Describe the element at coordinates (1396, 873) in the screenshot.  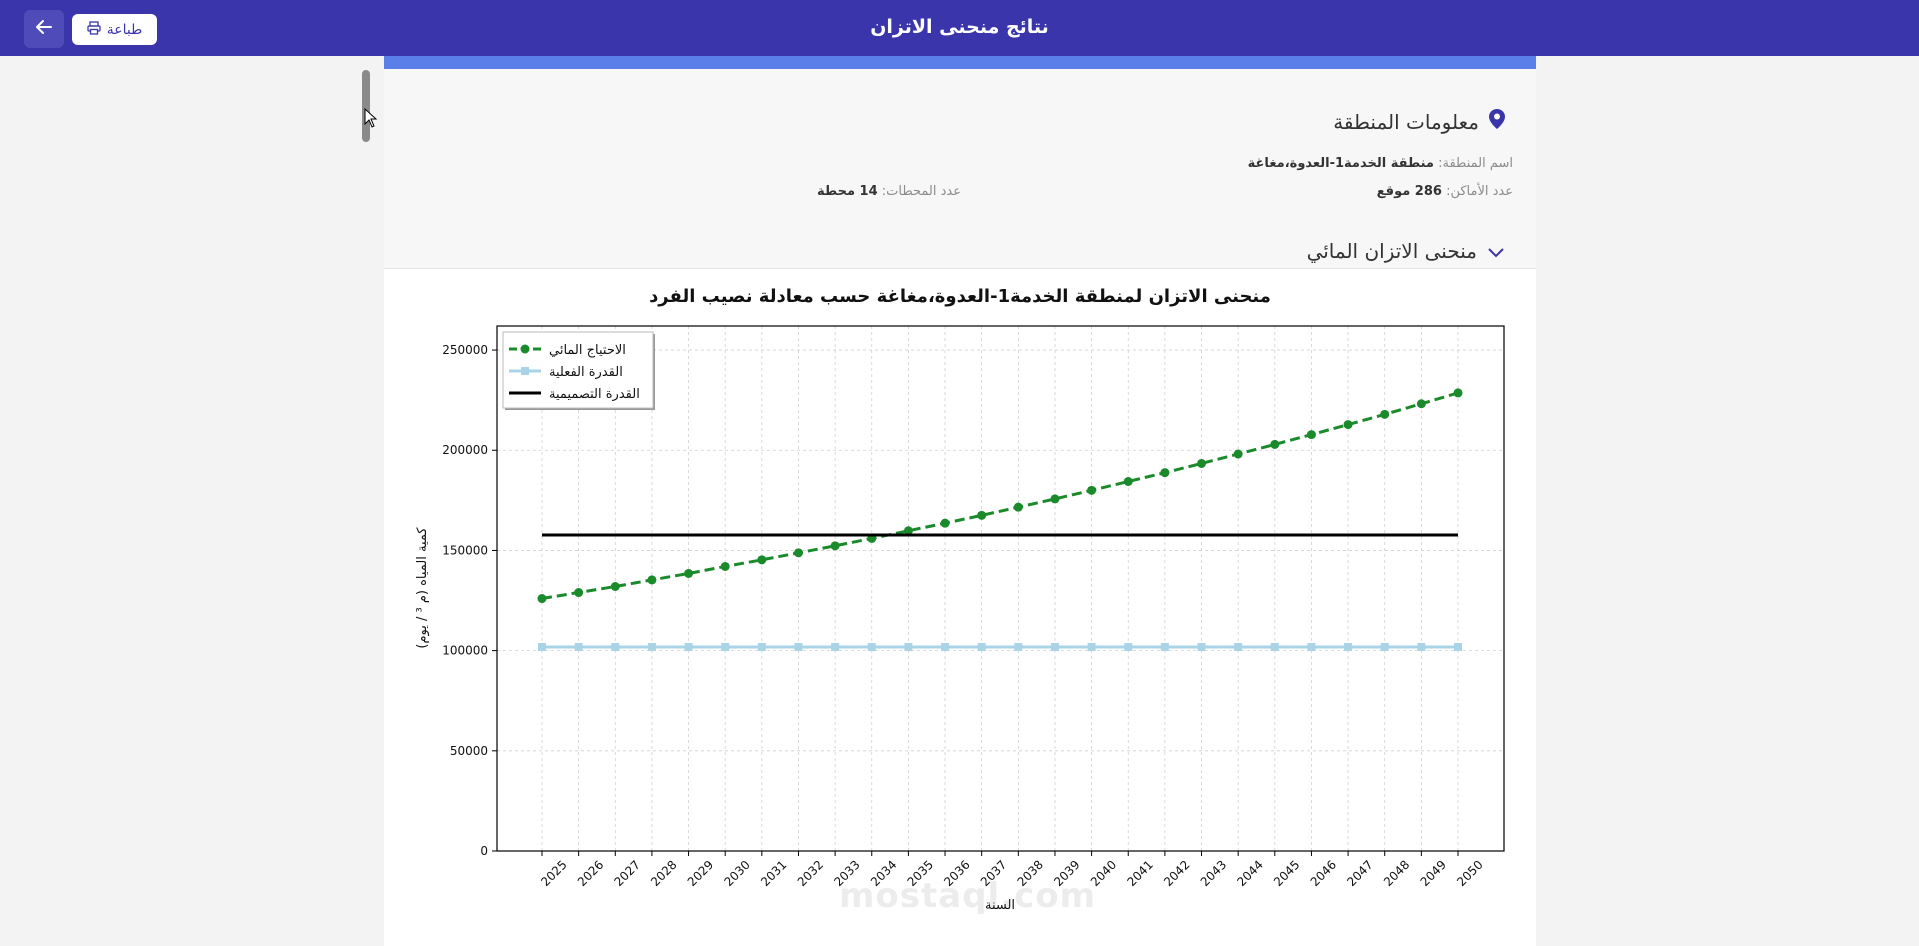
I see `x-tick-label: 2048` at that location.